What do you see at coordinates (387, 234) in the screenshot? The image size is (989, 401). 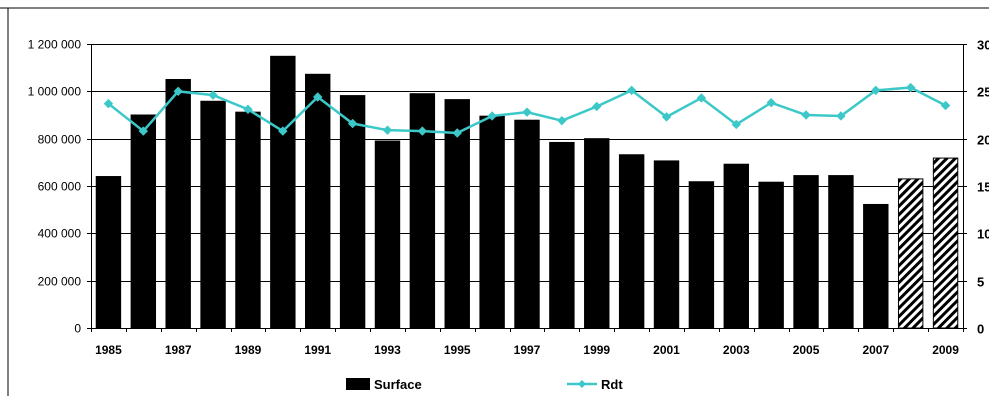 I see `bar-surface-1993` at bounding box center [387, 234].